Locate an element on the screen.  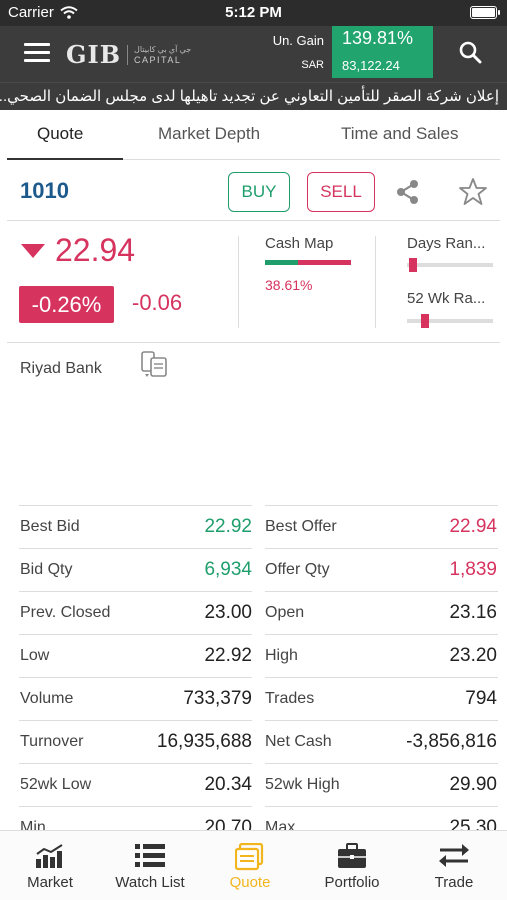
nav-portfolio: Portfolio is located at coordinates (352, 865).